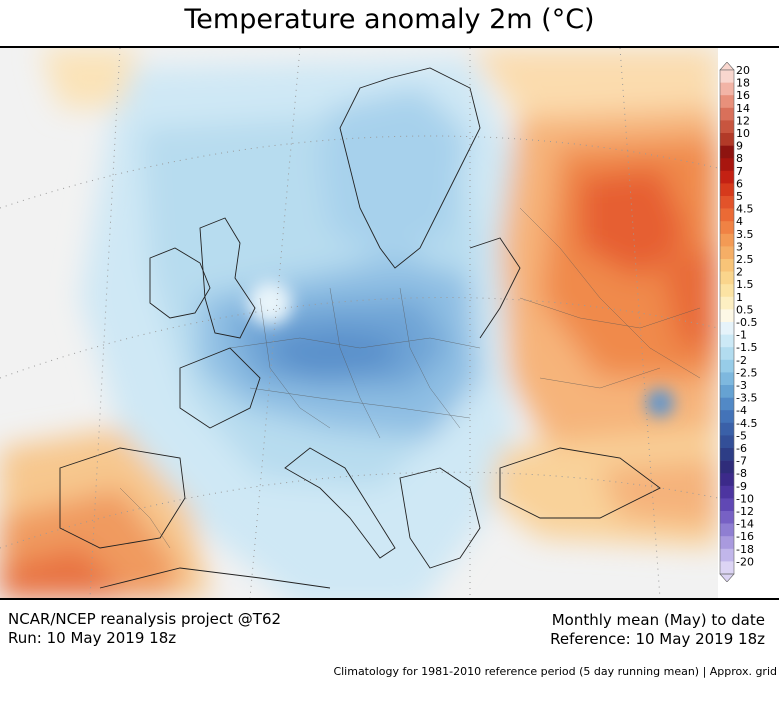 The width and height of the screenshot is (779, 703). What do you see at coordinates (745, 524) in the screenshot?
I see `colorbar-tick-label: -14` at bounding box center [745, 524].